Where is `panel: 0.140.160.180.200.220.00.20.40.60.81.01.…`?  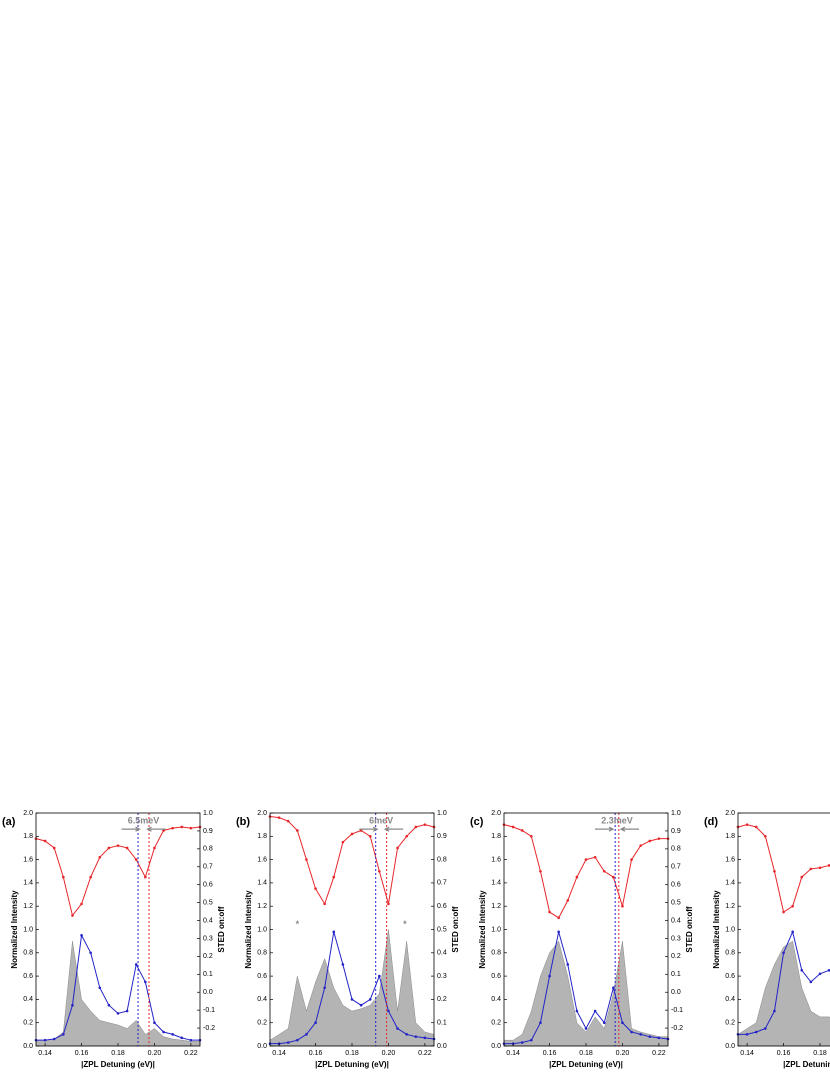 panel: 0.140.160.180.200.220.00.20.40.60.81.01.… is located at coordinates (767, 939).